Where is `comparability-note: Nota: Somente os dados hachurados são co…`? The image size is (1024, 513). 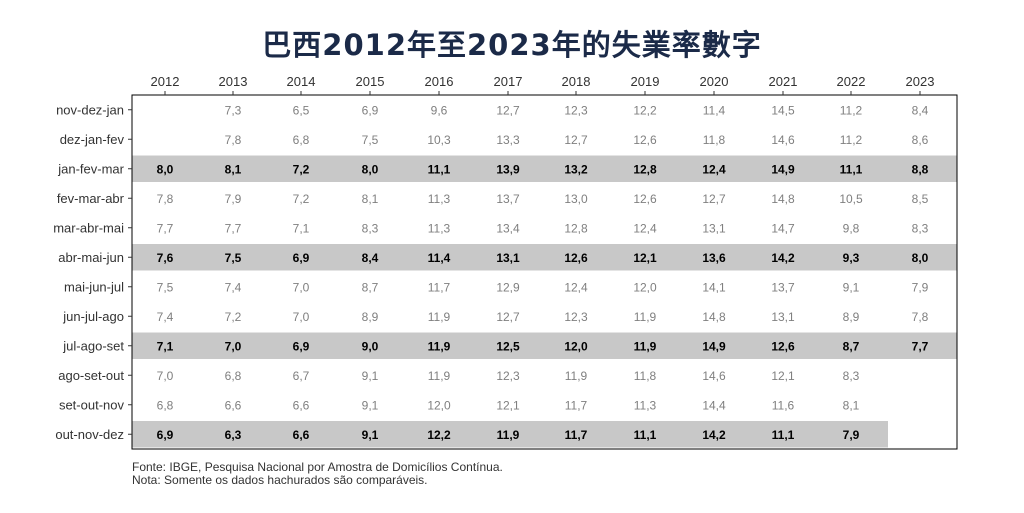
comparability-note: Nota: Somente os dados hachurados são co… is located at coordinates (280, 480).